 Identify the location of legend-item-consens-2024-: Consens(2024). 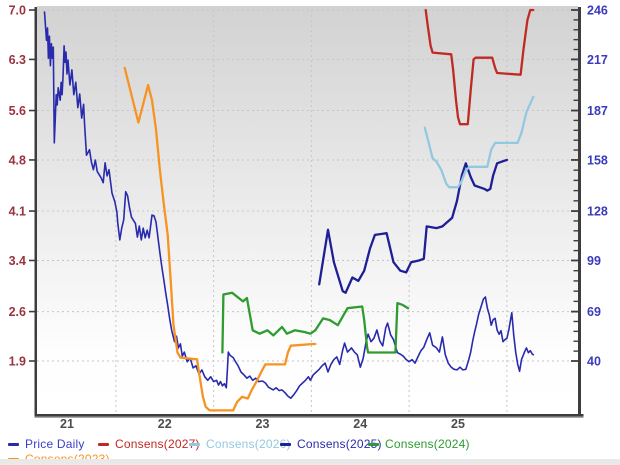
(419, 444).